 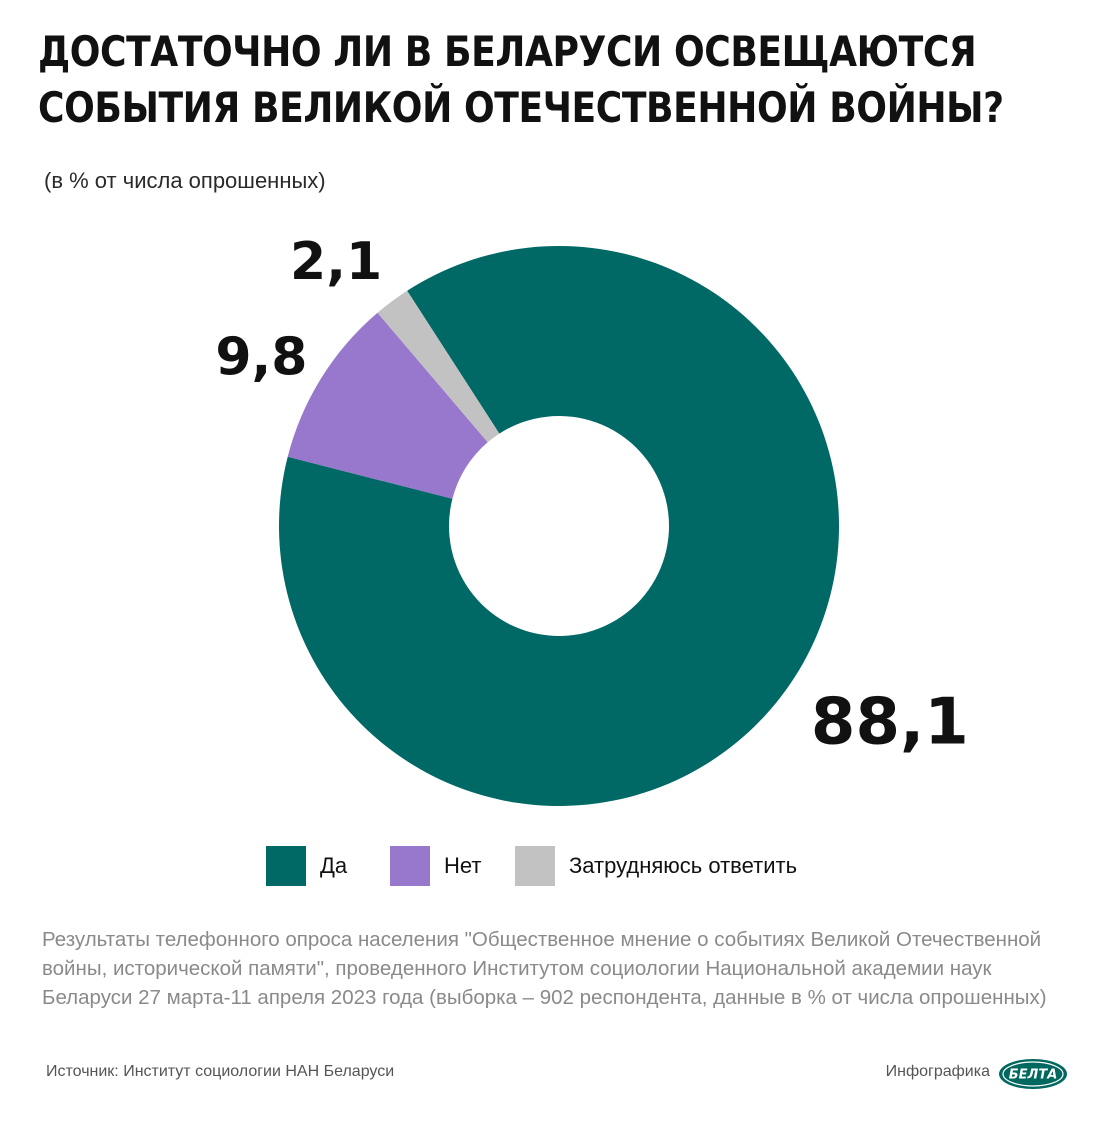 I want to click on value-label-yes: 88,1, so click(x=890, y=723).